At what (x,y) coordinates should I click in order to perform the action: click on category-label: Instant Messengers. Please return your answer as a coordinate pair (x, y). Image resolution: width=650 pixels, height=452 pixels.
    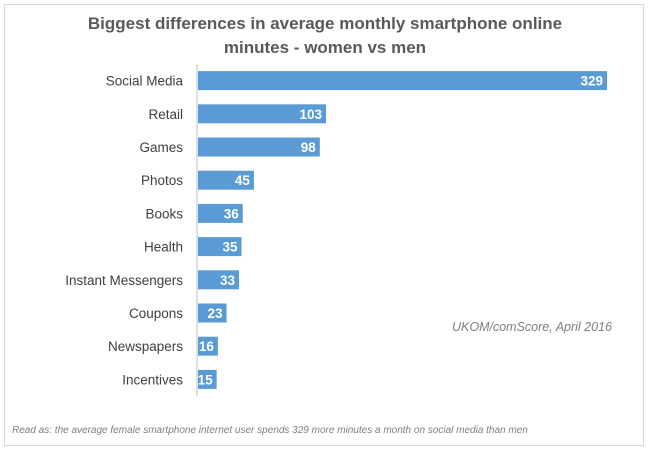
    Looking at the image, I should click on (124, 280).